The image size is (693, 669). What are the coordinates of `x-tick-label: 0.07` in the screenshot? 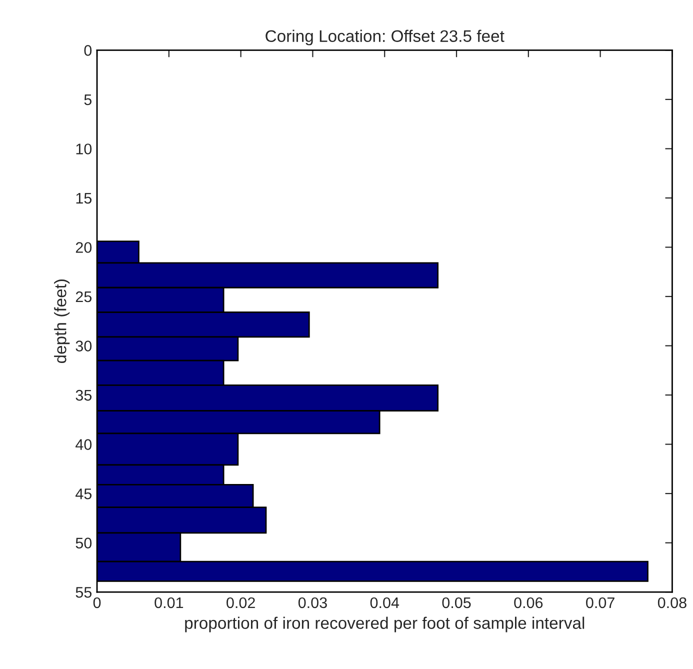 It's located at (600, 602).